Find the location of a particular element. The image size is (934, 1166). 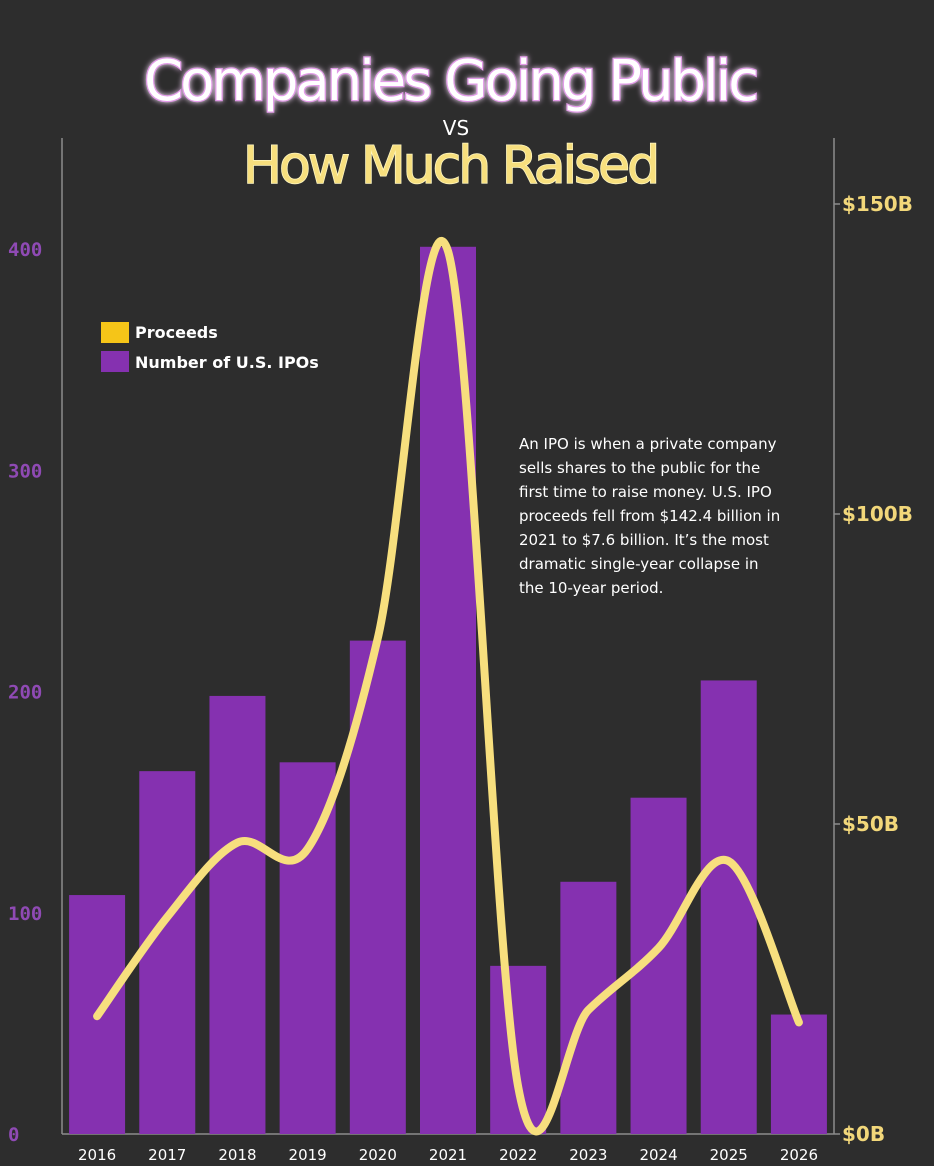

bar-2017 is located at coordinates (167, 952).